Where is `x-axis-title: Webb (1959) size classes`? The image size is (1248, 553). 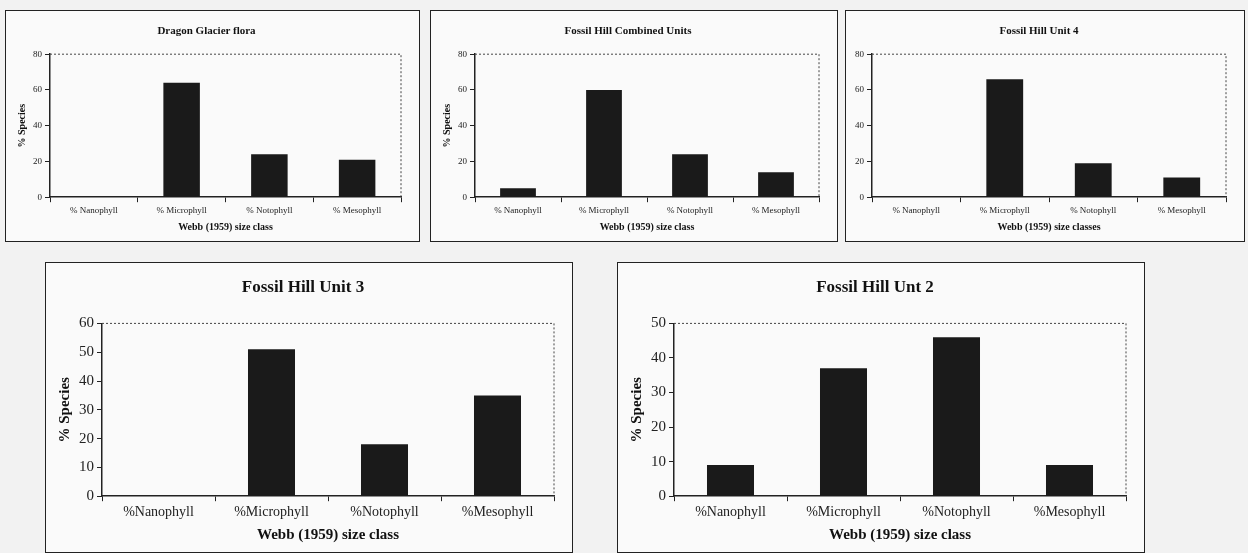
x-axis-title: Webb (1959) size classes is located at coordinates (1049, 226).